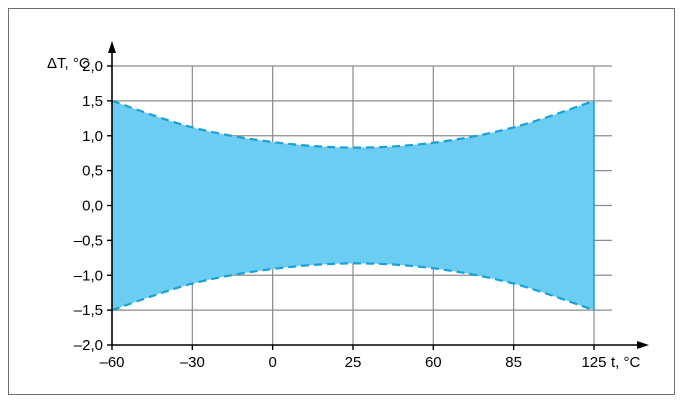  What do you see at coordinates (433, 362) in the screenshot?
I see `x-tick-label: 60` at bounding box center [433, 362].